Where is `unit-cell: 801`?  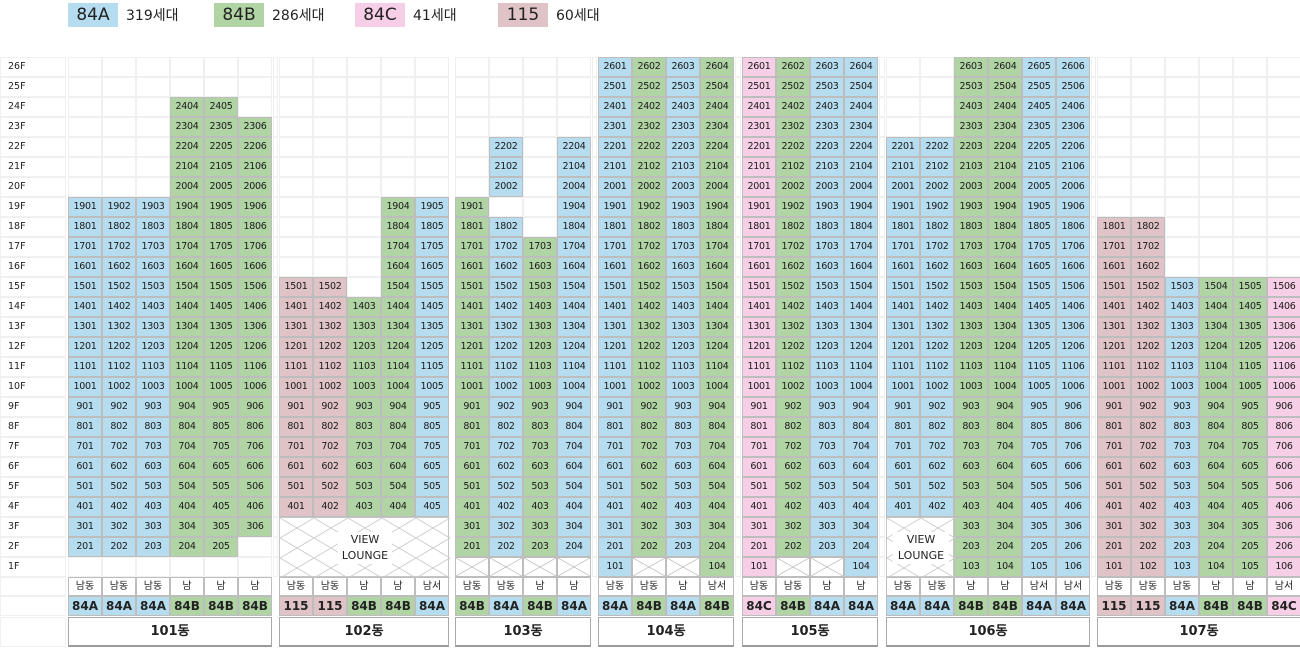
unit-cell: 801 is located at coordinates (615, 427).